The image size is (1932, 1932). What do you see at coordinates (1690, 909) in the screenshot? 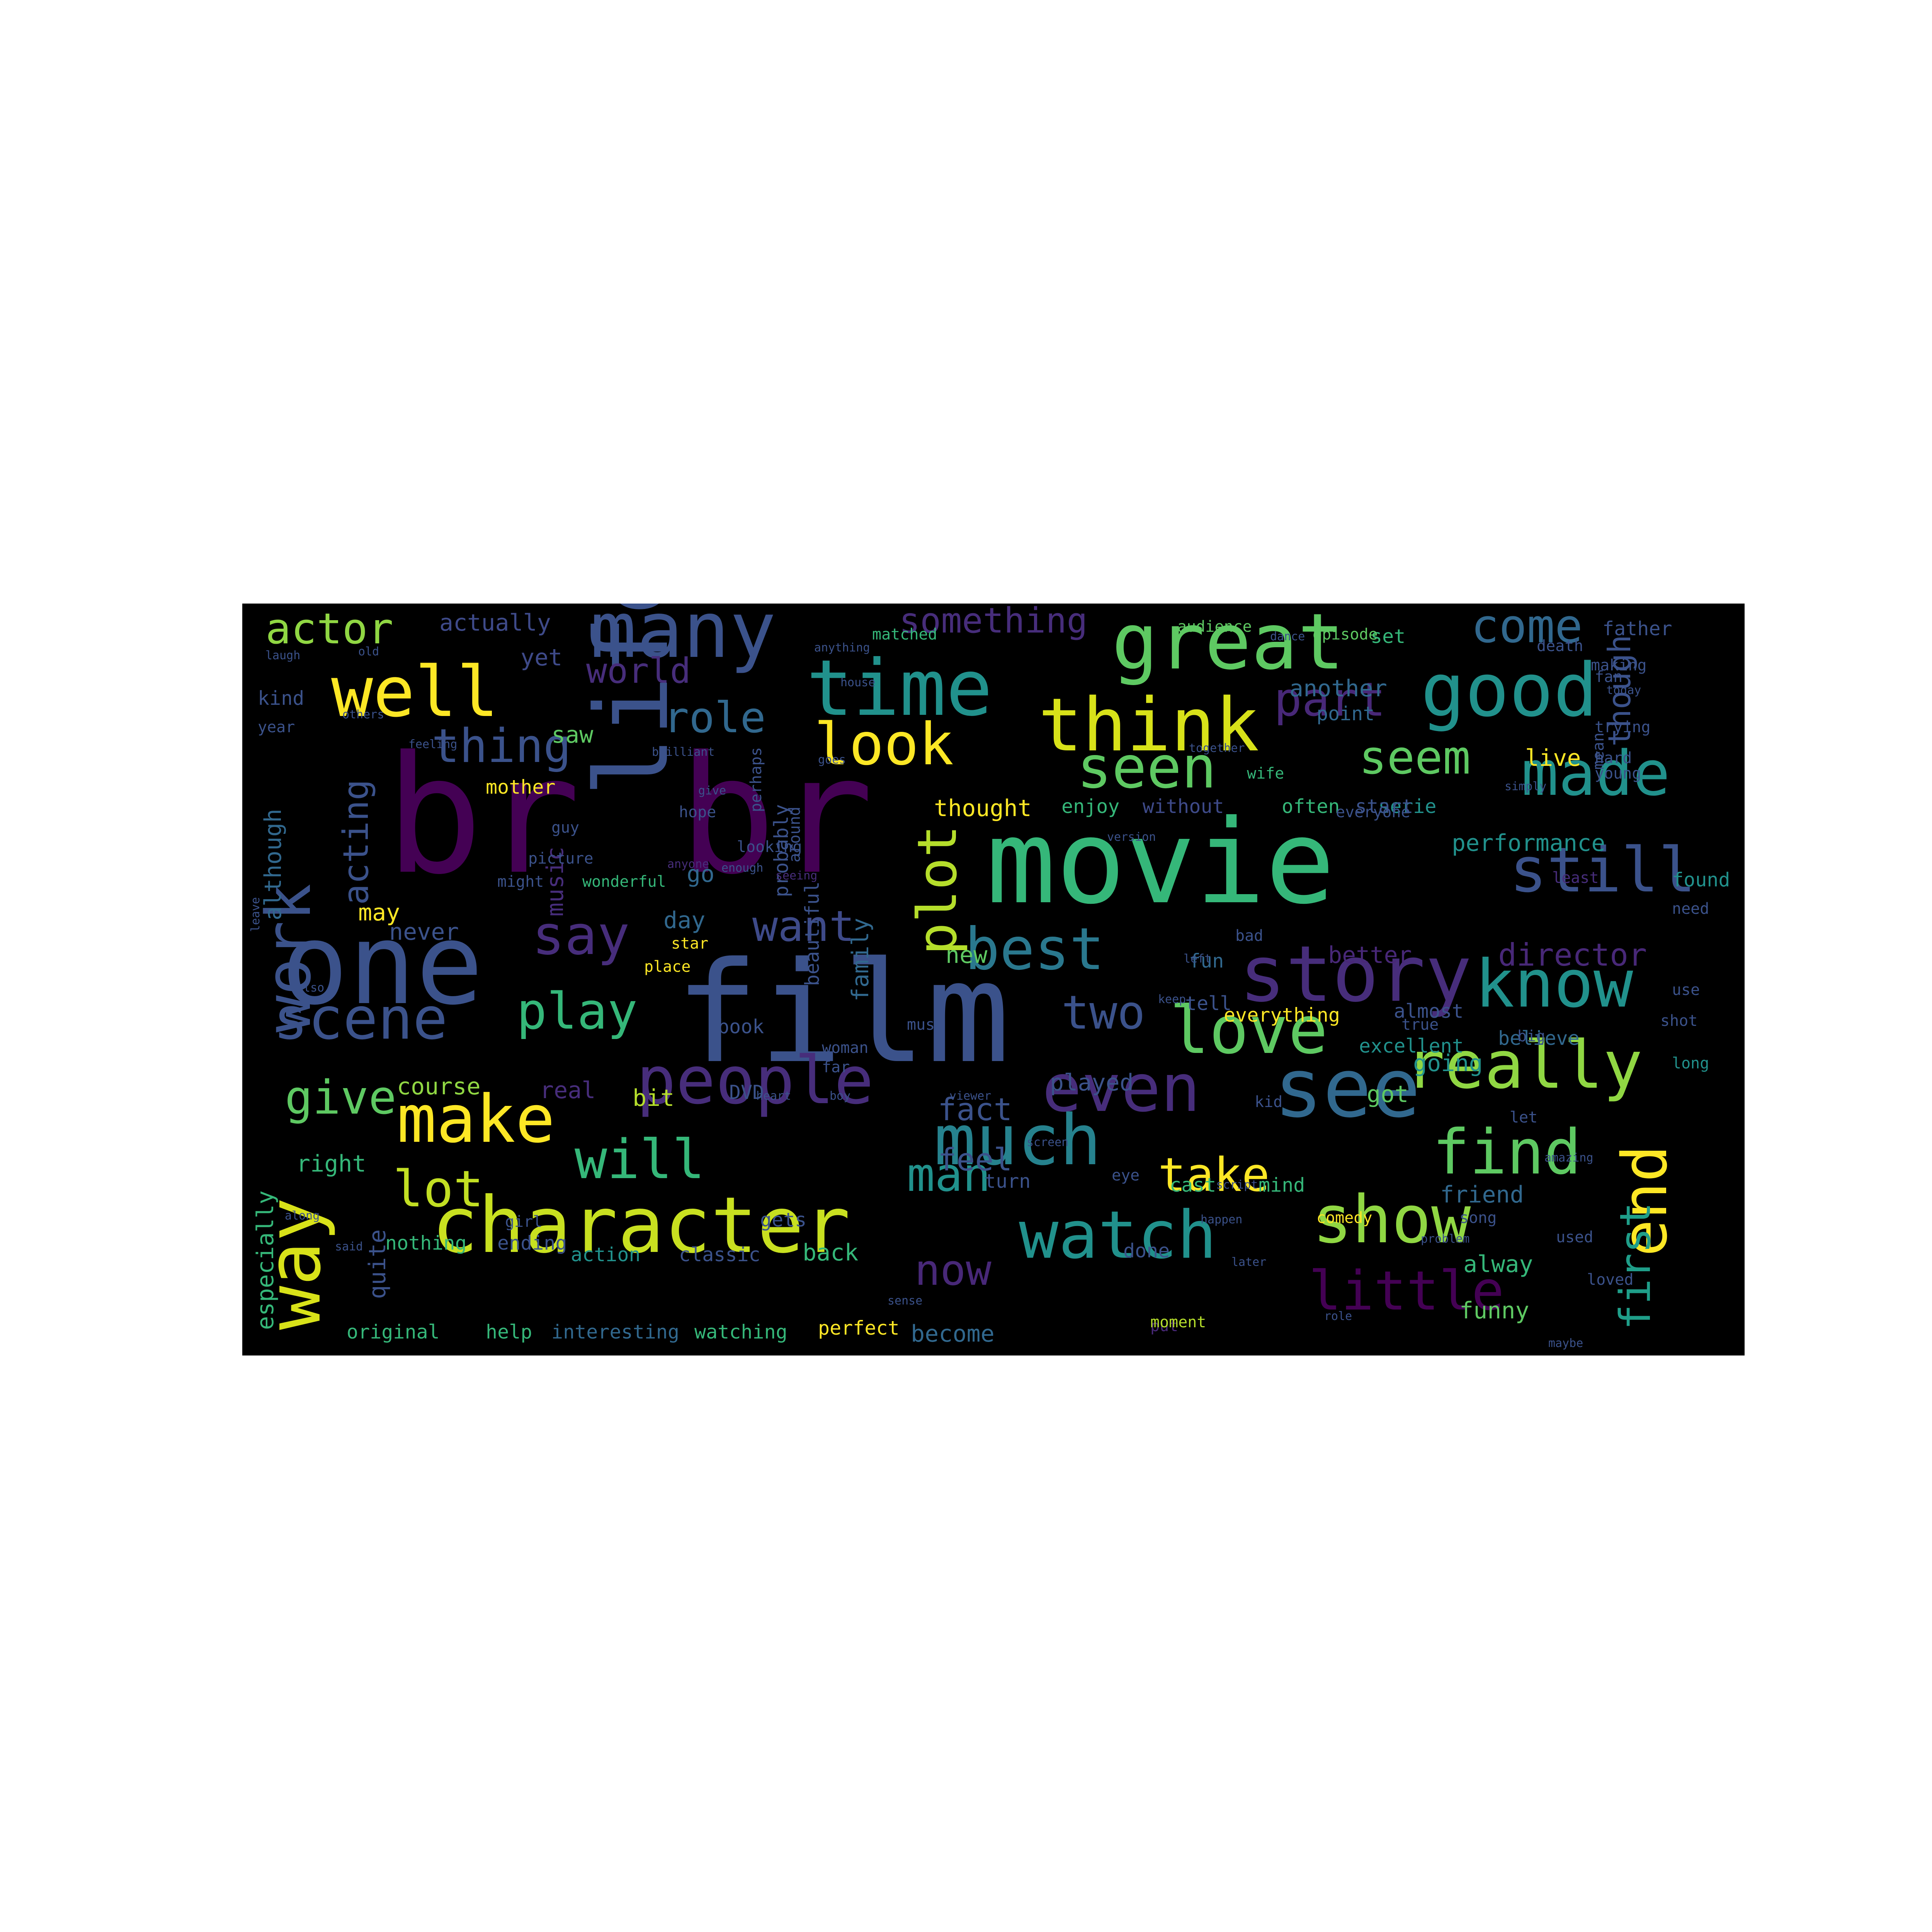
I see `word: need` at bounding box center [1690, 909].